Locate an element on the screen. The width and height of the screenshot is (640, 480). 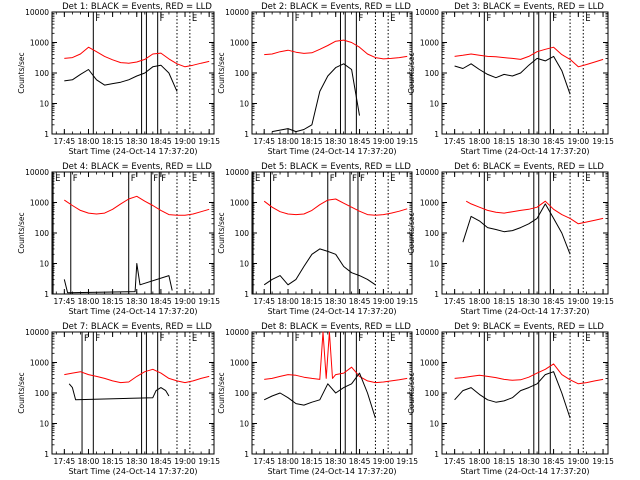
chart-title: Det 6: BLACK = Events, RED = LLD is located at coordinates (529, 167).